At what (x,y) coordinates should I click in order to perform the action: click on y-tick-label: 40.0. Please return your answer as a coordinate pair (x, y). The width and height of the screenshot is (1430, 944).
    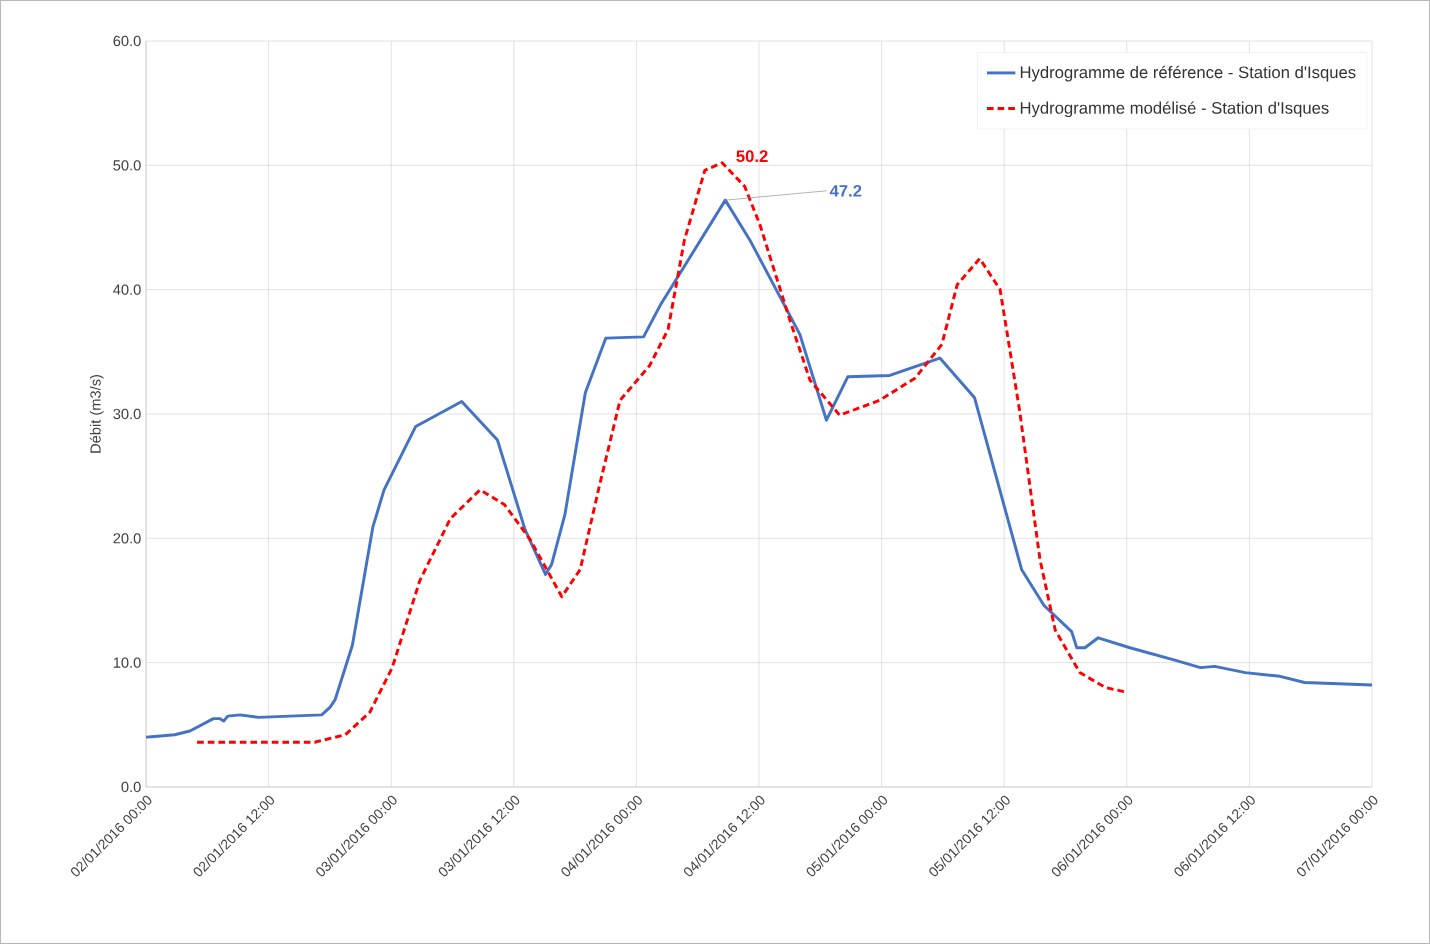
    Looking at the image, I should click on (127, 289).